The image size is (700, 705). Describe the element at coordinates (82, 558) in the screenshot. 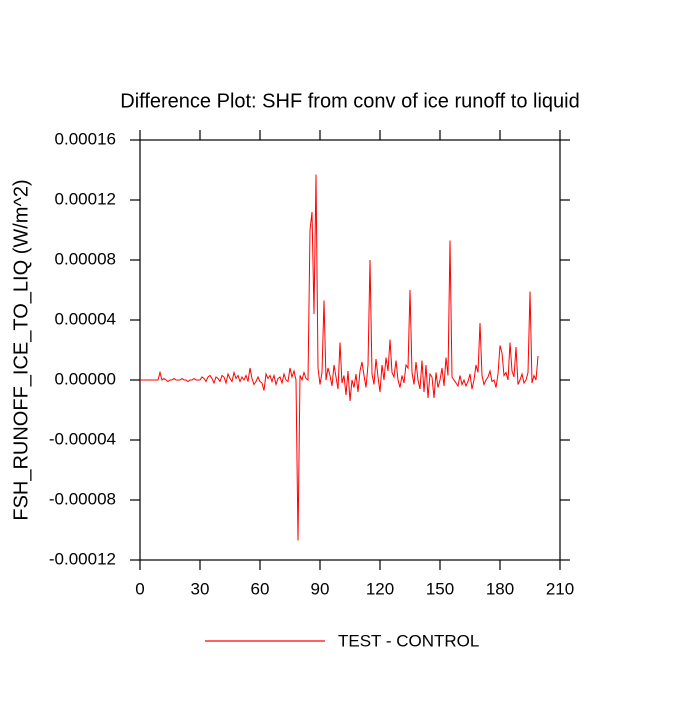

I see `y-tick-label: -0.00012` at that location.